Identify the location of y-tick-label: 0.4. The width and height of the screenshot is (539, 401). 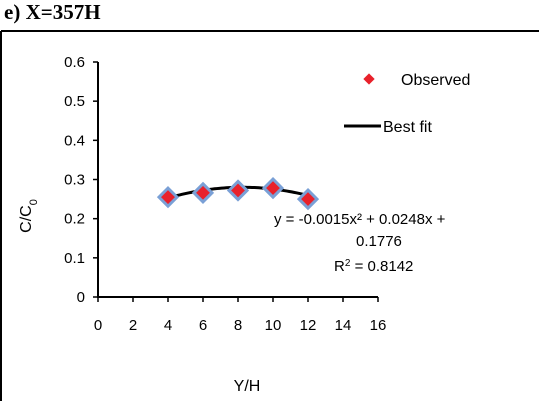
(74, 140).